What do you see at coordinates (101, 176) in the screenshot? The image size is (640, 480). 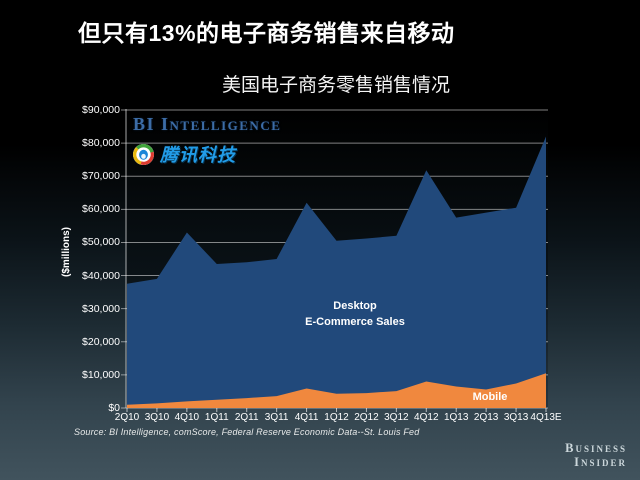 I see `y-tick-label: $70,000` at bounding box center [101, 176].